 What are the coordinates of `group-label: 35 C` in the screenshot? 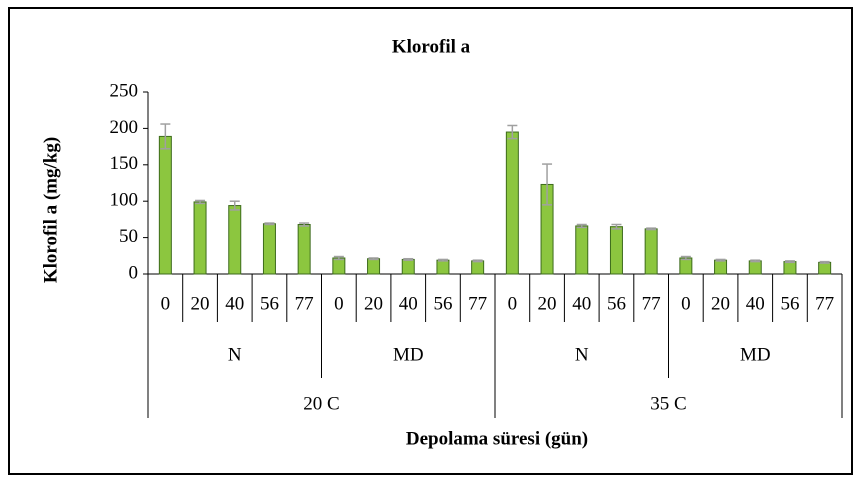 It's located at (668, 403).